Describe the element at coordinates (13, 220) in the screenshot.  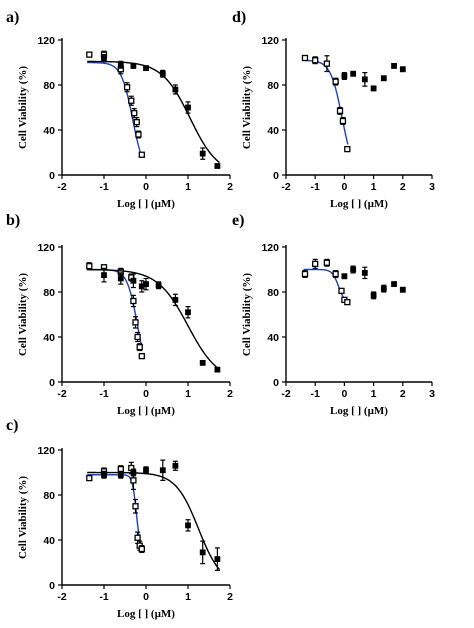
I see `panel-label: b)` at that location.